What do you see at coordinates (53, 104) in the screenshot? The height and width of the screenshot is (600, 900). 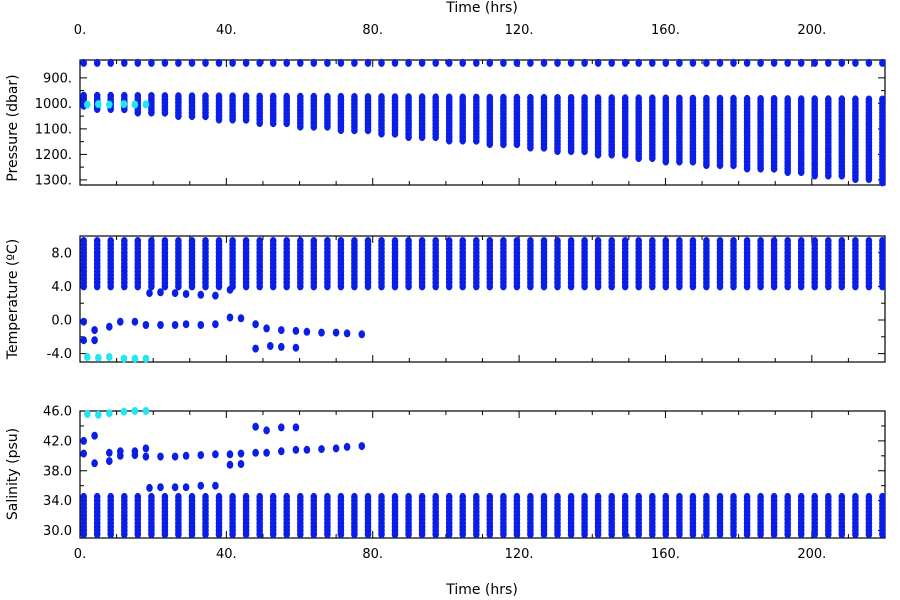 I see `pressure-y-tick-label: 1000.` at bounding box center [53, 104].